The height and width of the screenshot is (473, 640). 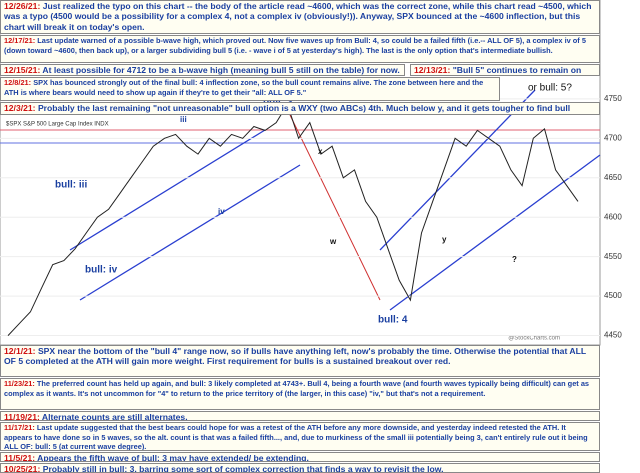 I want to click on note-date: 12/8/21:, so click(x=18, y=82).